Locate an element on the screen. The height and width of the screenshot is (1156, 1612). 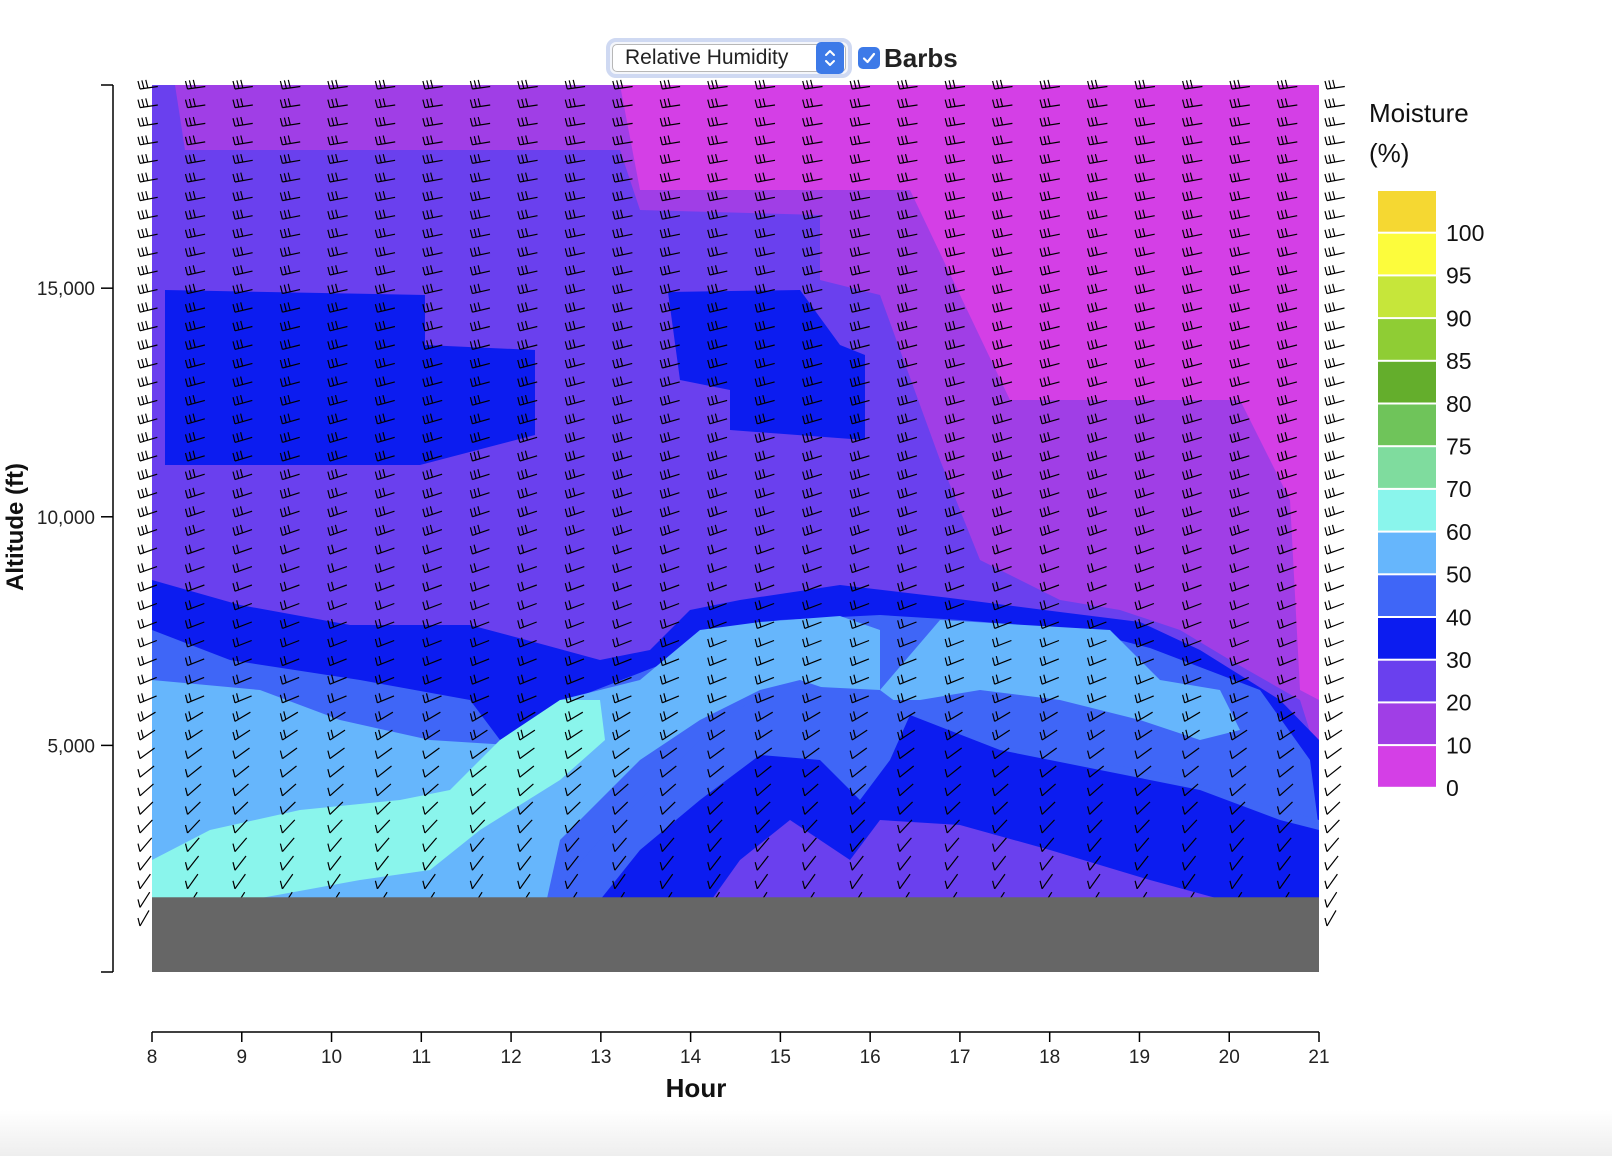
variable-select: Relative Humidity is located at coordinates (729, 58).